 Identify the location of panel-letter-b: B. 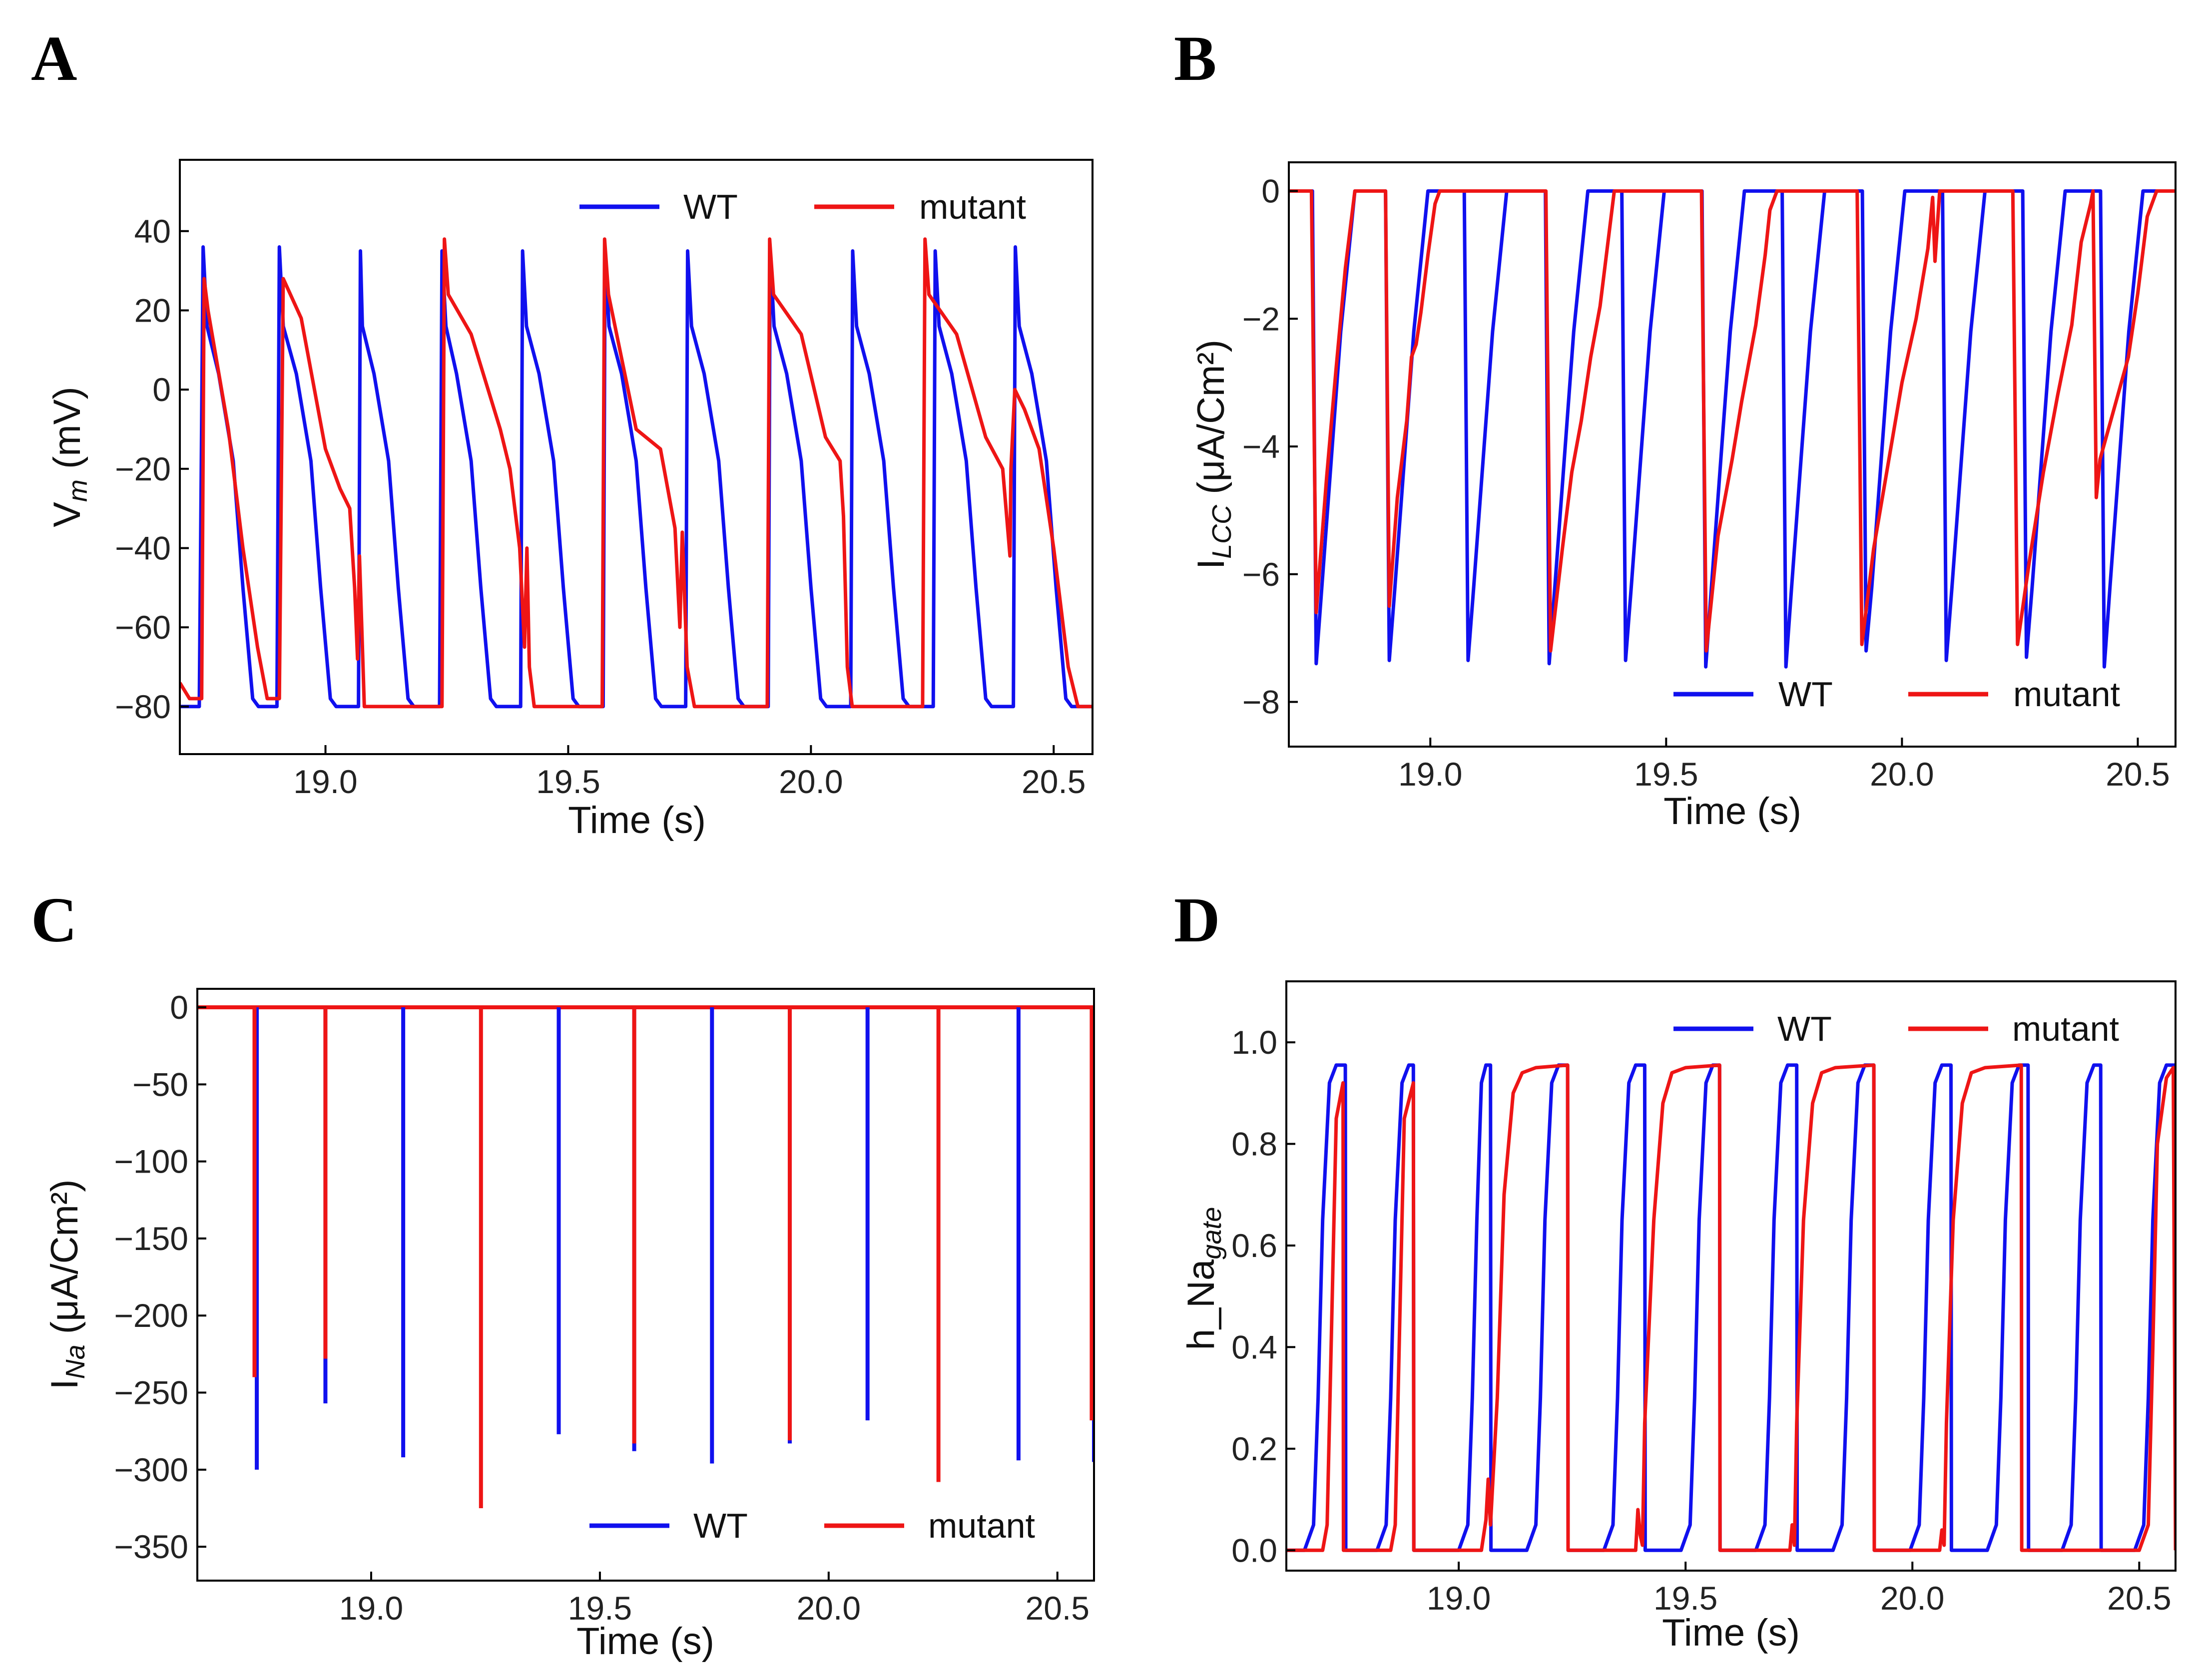
(1195, 58).